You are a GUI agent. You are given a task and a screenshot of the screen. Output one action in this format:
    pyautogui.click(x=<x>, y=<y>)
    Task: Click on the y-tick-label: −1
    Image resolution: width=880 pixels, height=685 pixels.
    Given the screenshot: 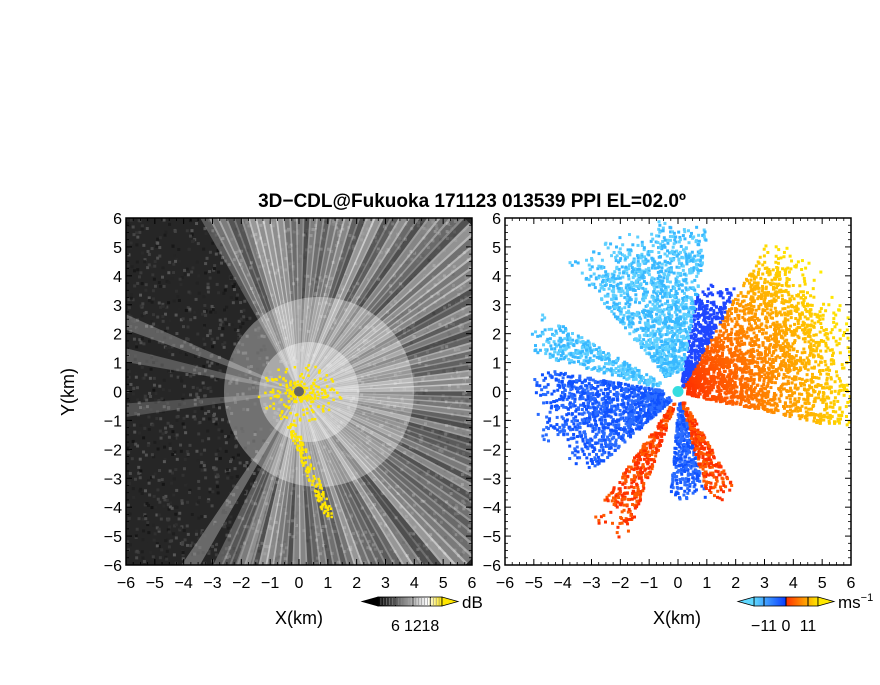 What is the action you would take?
    pyautogui.click(x=113, y=421)
    